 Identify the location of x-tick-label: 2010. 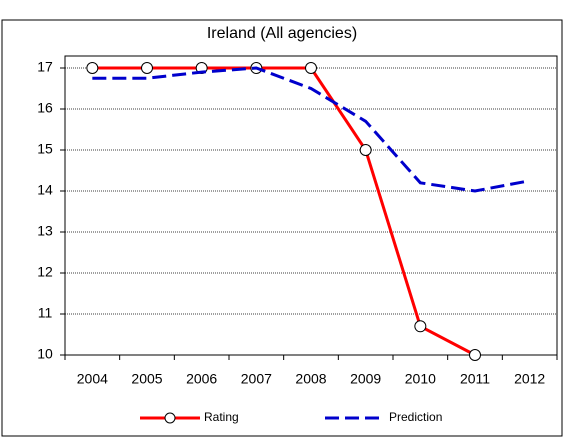
(420, 379).